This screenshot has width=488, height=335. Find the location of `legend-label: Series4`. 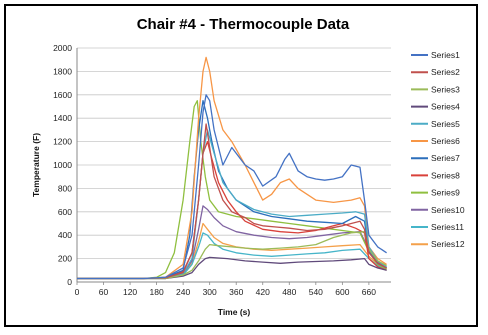

legend-label: Series4 is located at coordinates (445, 107).